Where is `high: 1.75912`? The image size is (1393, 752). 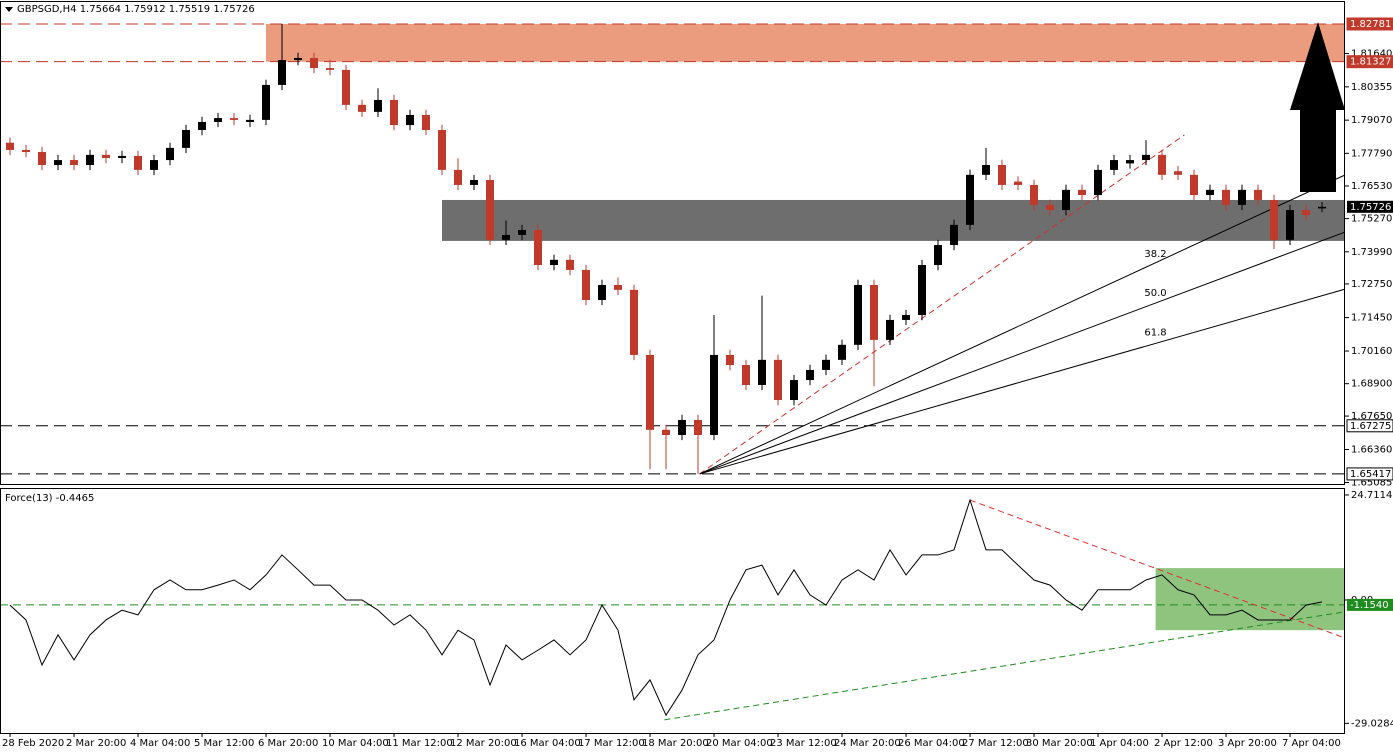
high: 1.75912 is located at coordinates (144, 9).